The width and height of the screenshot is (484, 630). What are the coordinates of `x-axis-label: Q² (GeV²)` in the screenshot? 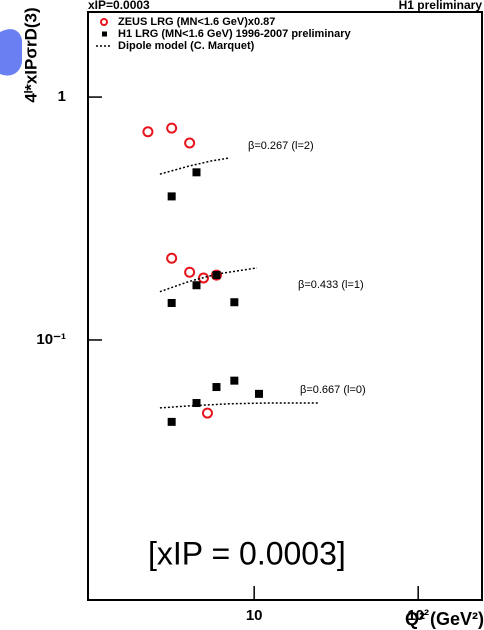 It's located at (444, 619).